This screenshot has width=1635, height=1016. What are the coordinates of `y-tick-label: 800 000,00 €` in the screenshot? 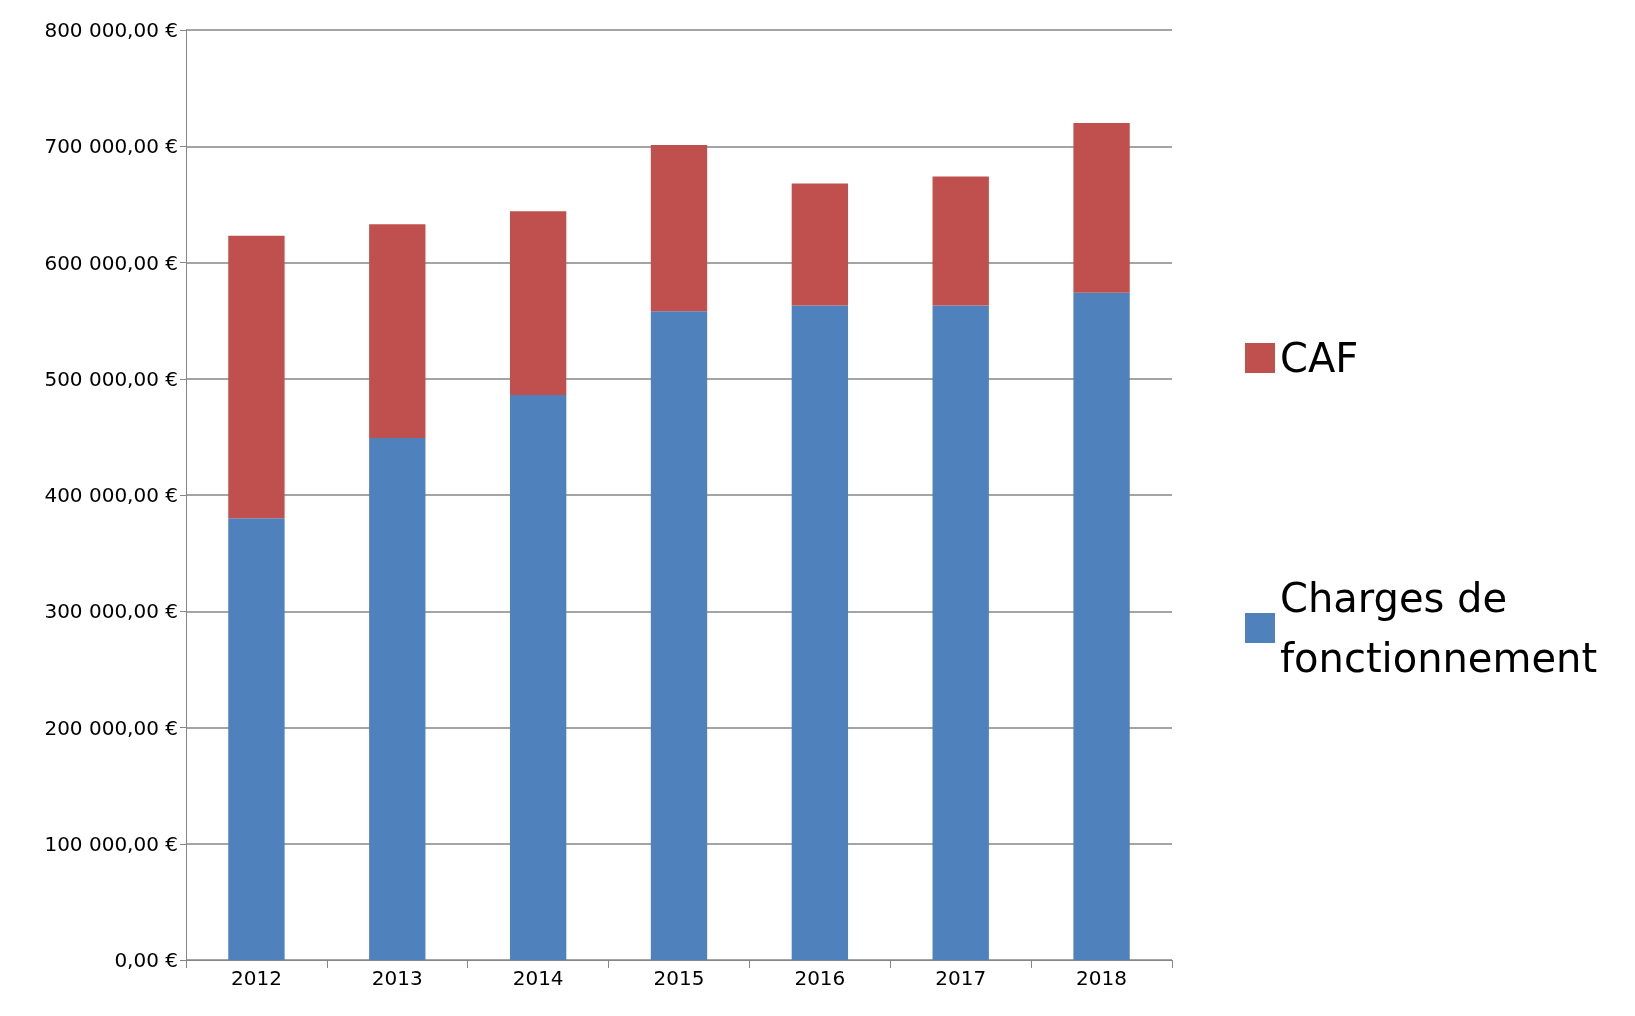 It's located at (111, 30).